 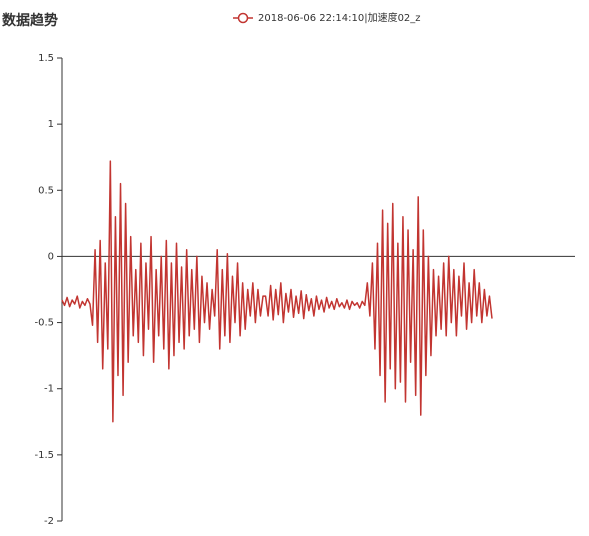 I want to click on chart-title: 数据趋势, so click(x=30, y=20).